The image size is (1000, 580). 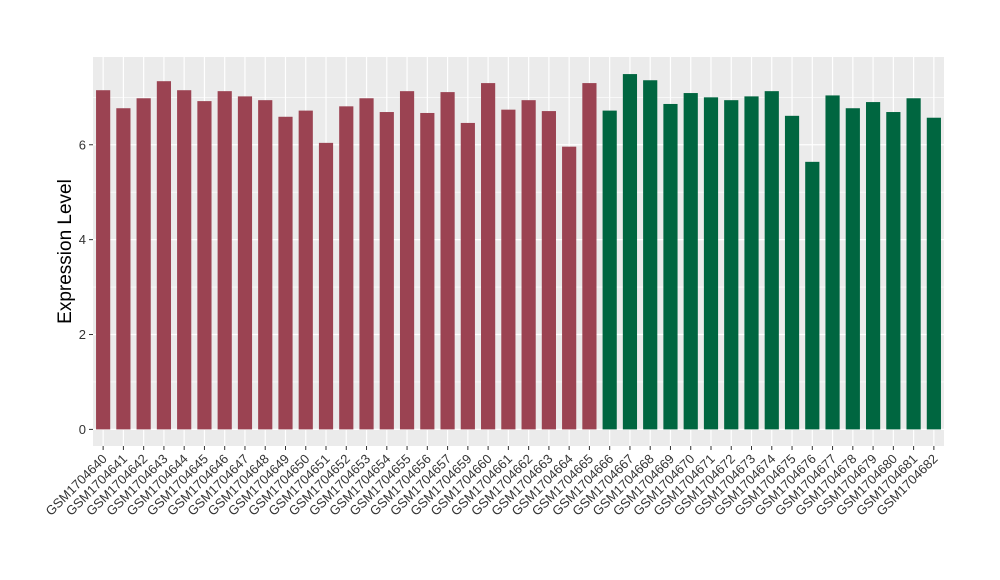 I want to click on bar-GSM1704661, so click(x=508, y=269).